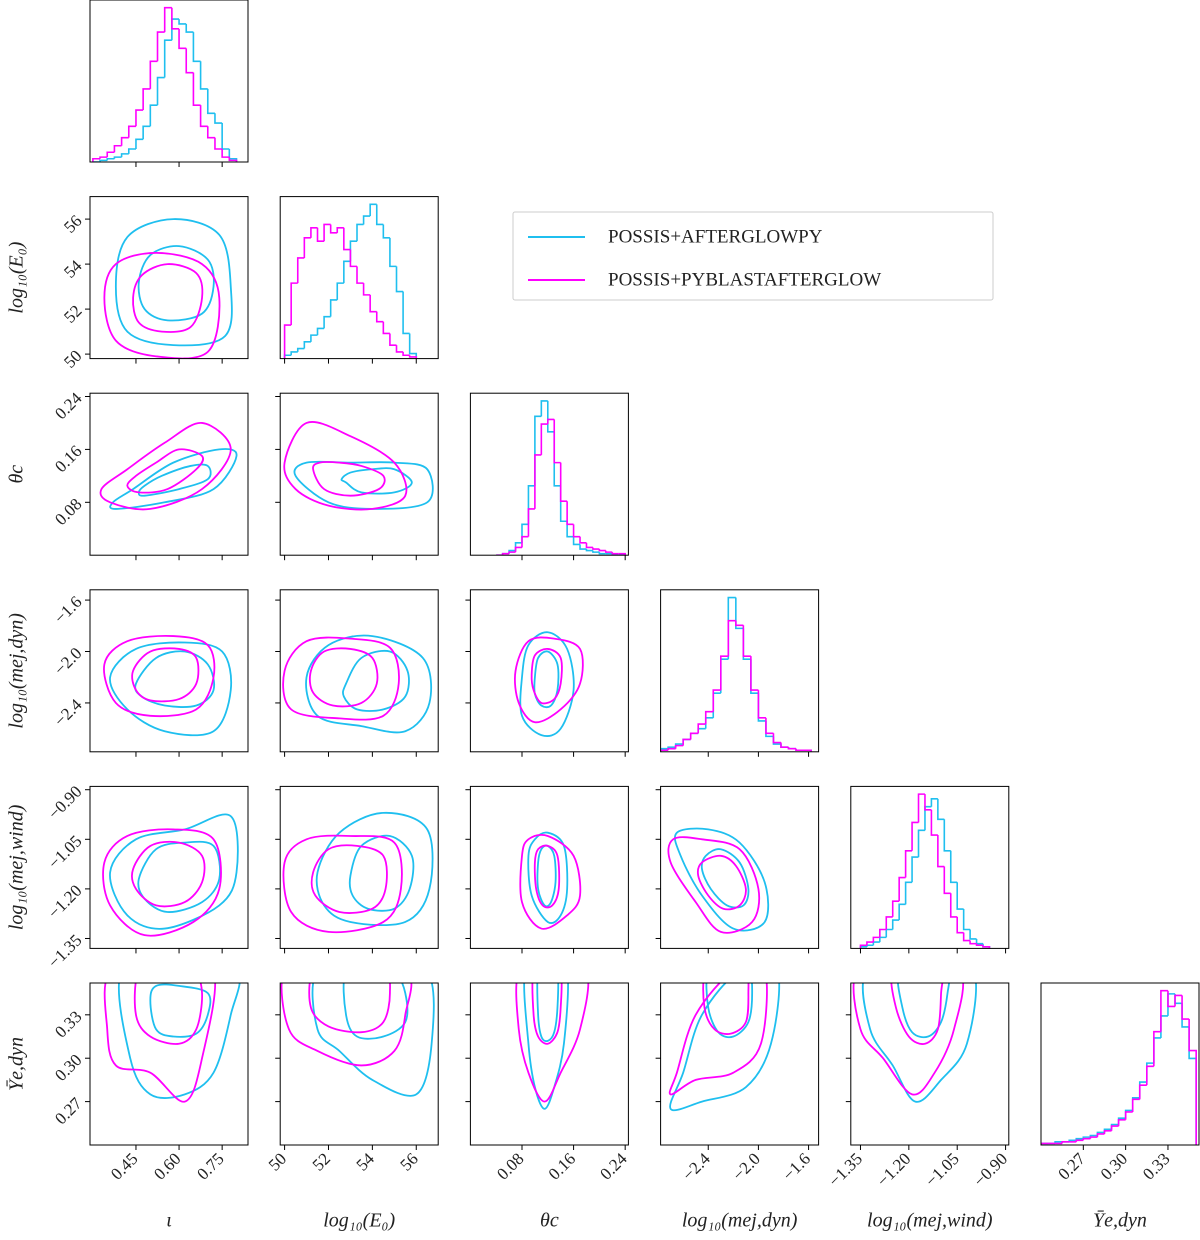 This screenshot has width=1200, height=1240. What do you see at coordinates (796, 1166) in the screenshot?
I see `x-tick-label: −1.6` at bounding box center [796, 1166].